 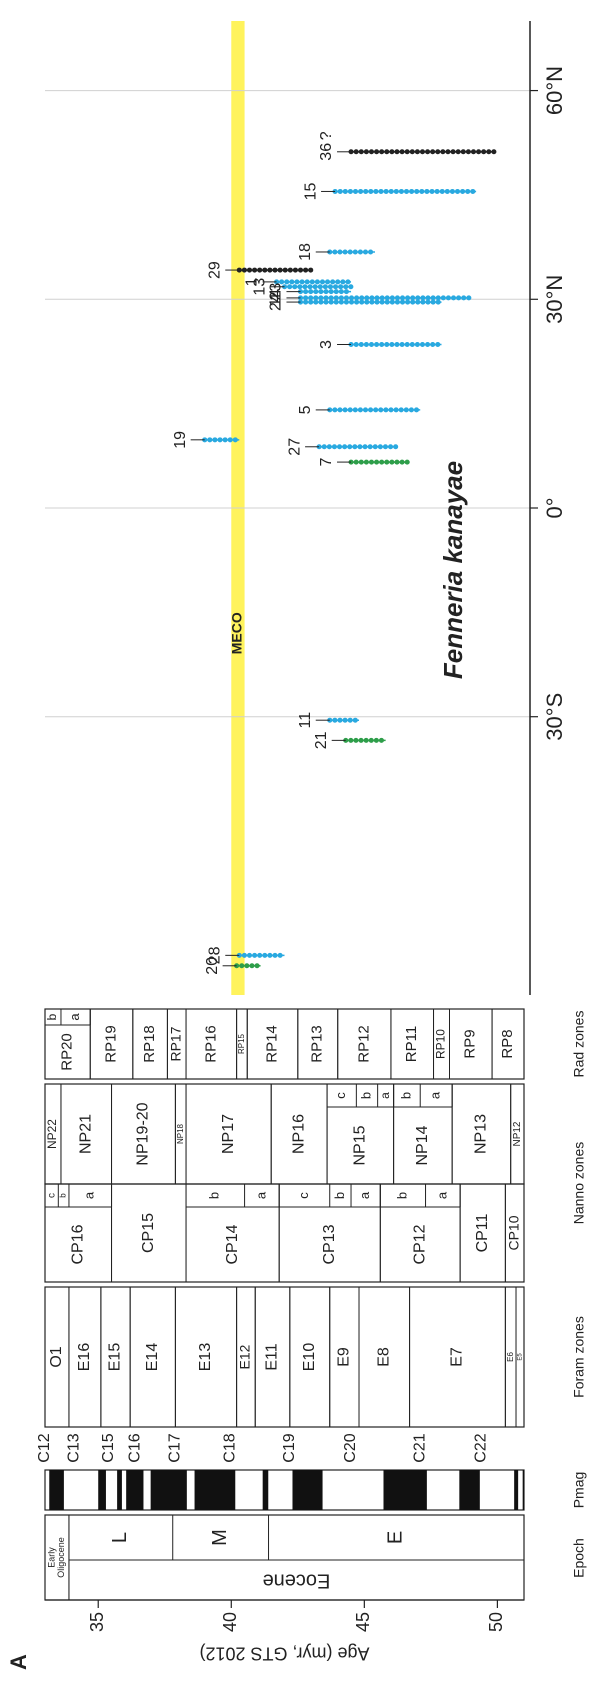 What do you see at coordinates (507, 1043) in the screenshot?
I see `zone-label: RP8` at bounding box center [507, 1043].